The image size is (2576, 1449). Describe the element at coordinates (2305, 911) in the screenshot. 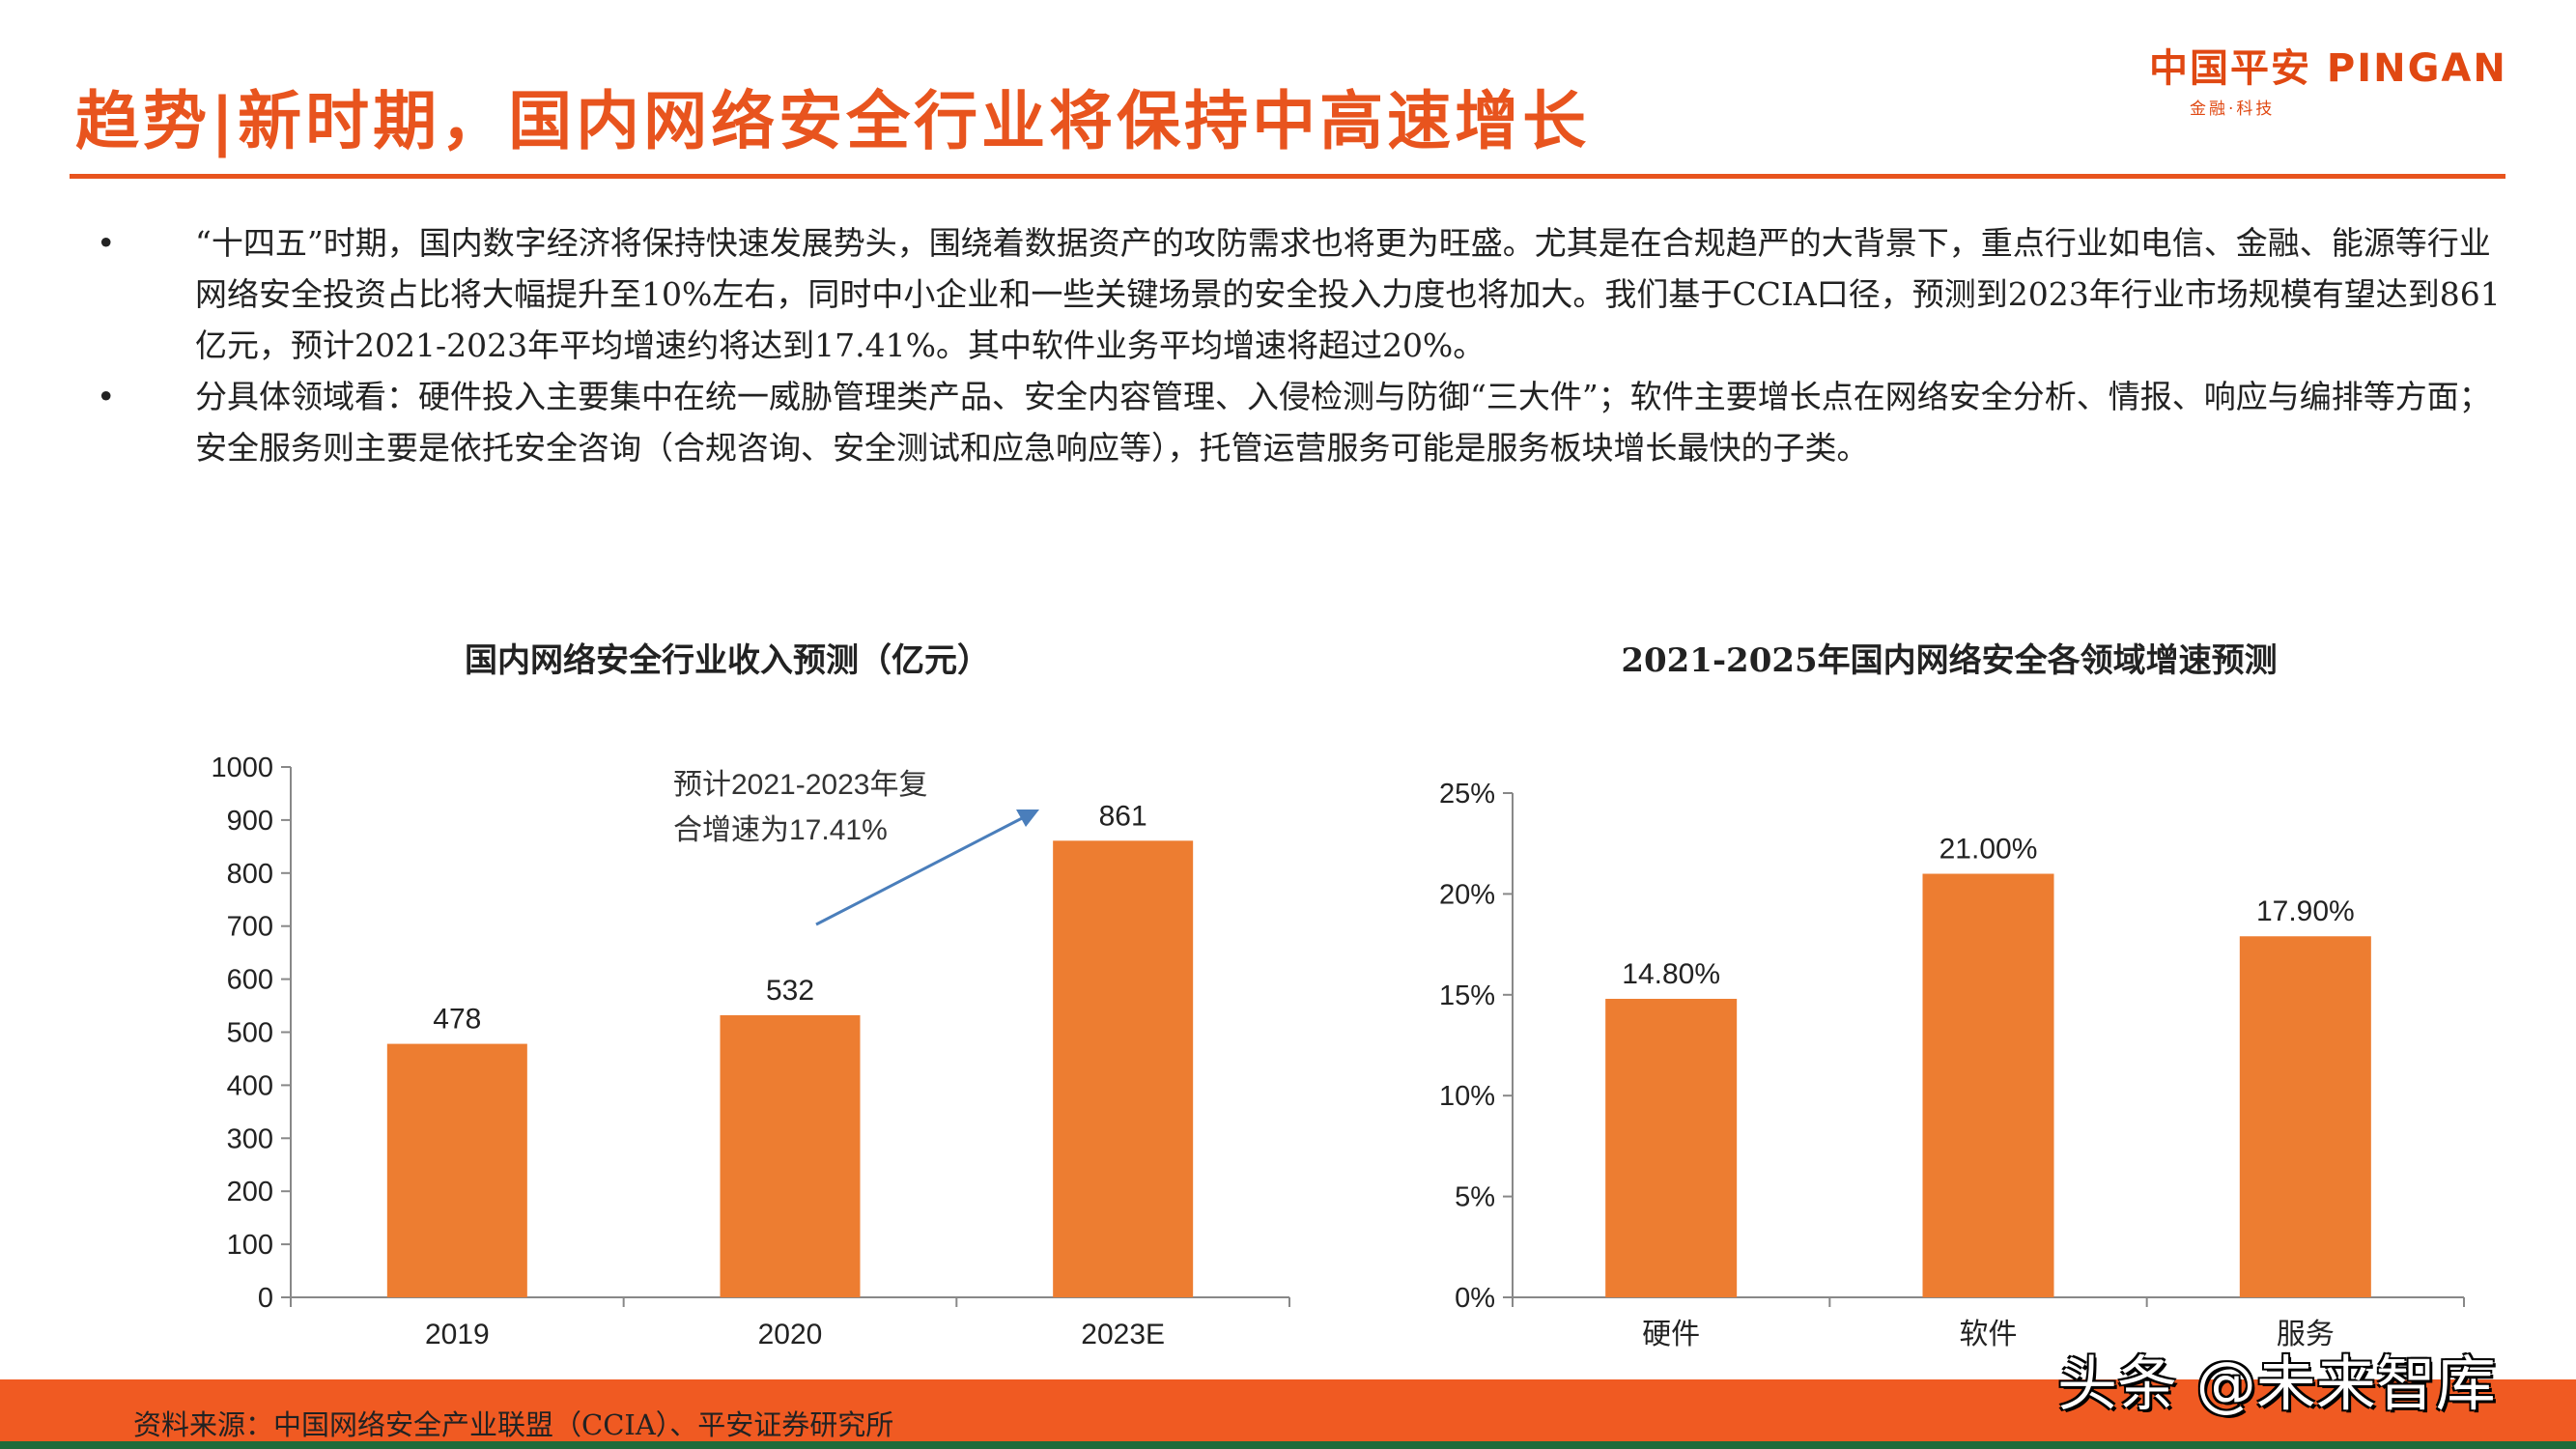

I see `data-label: 17.90%` at that location.